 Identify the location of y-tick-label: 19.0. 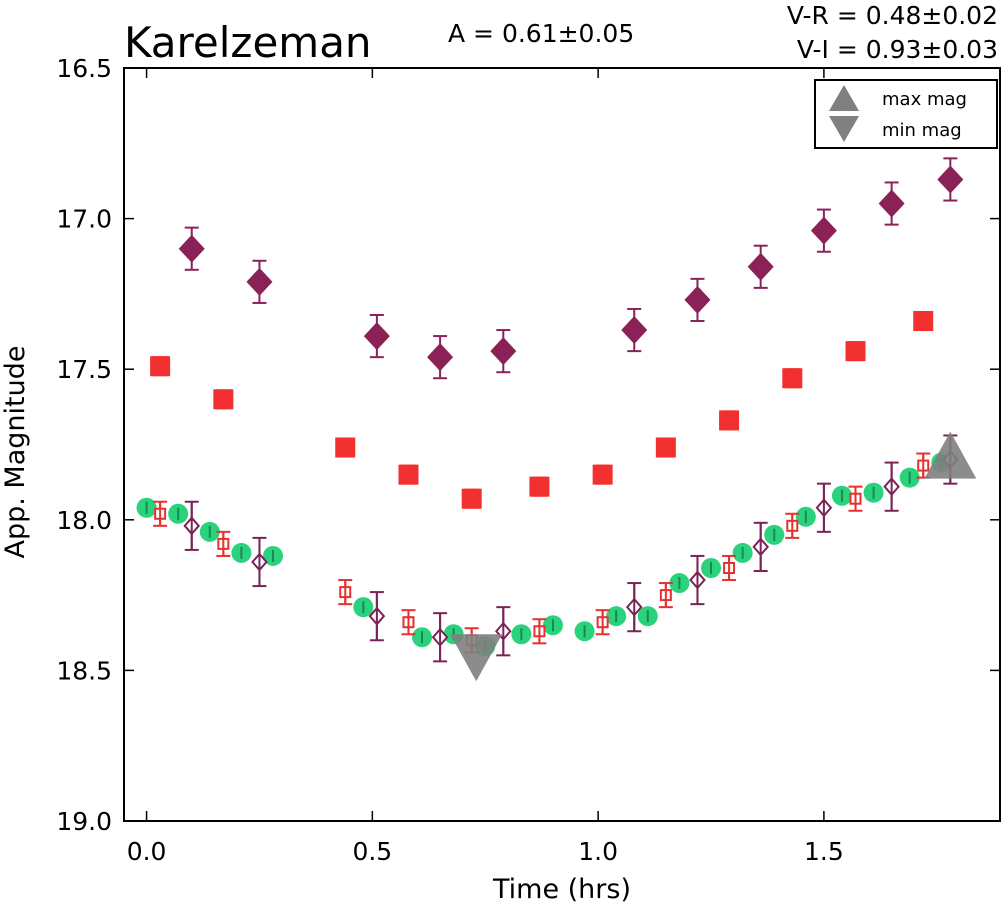
(84, 821).